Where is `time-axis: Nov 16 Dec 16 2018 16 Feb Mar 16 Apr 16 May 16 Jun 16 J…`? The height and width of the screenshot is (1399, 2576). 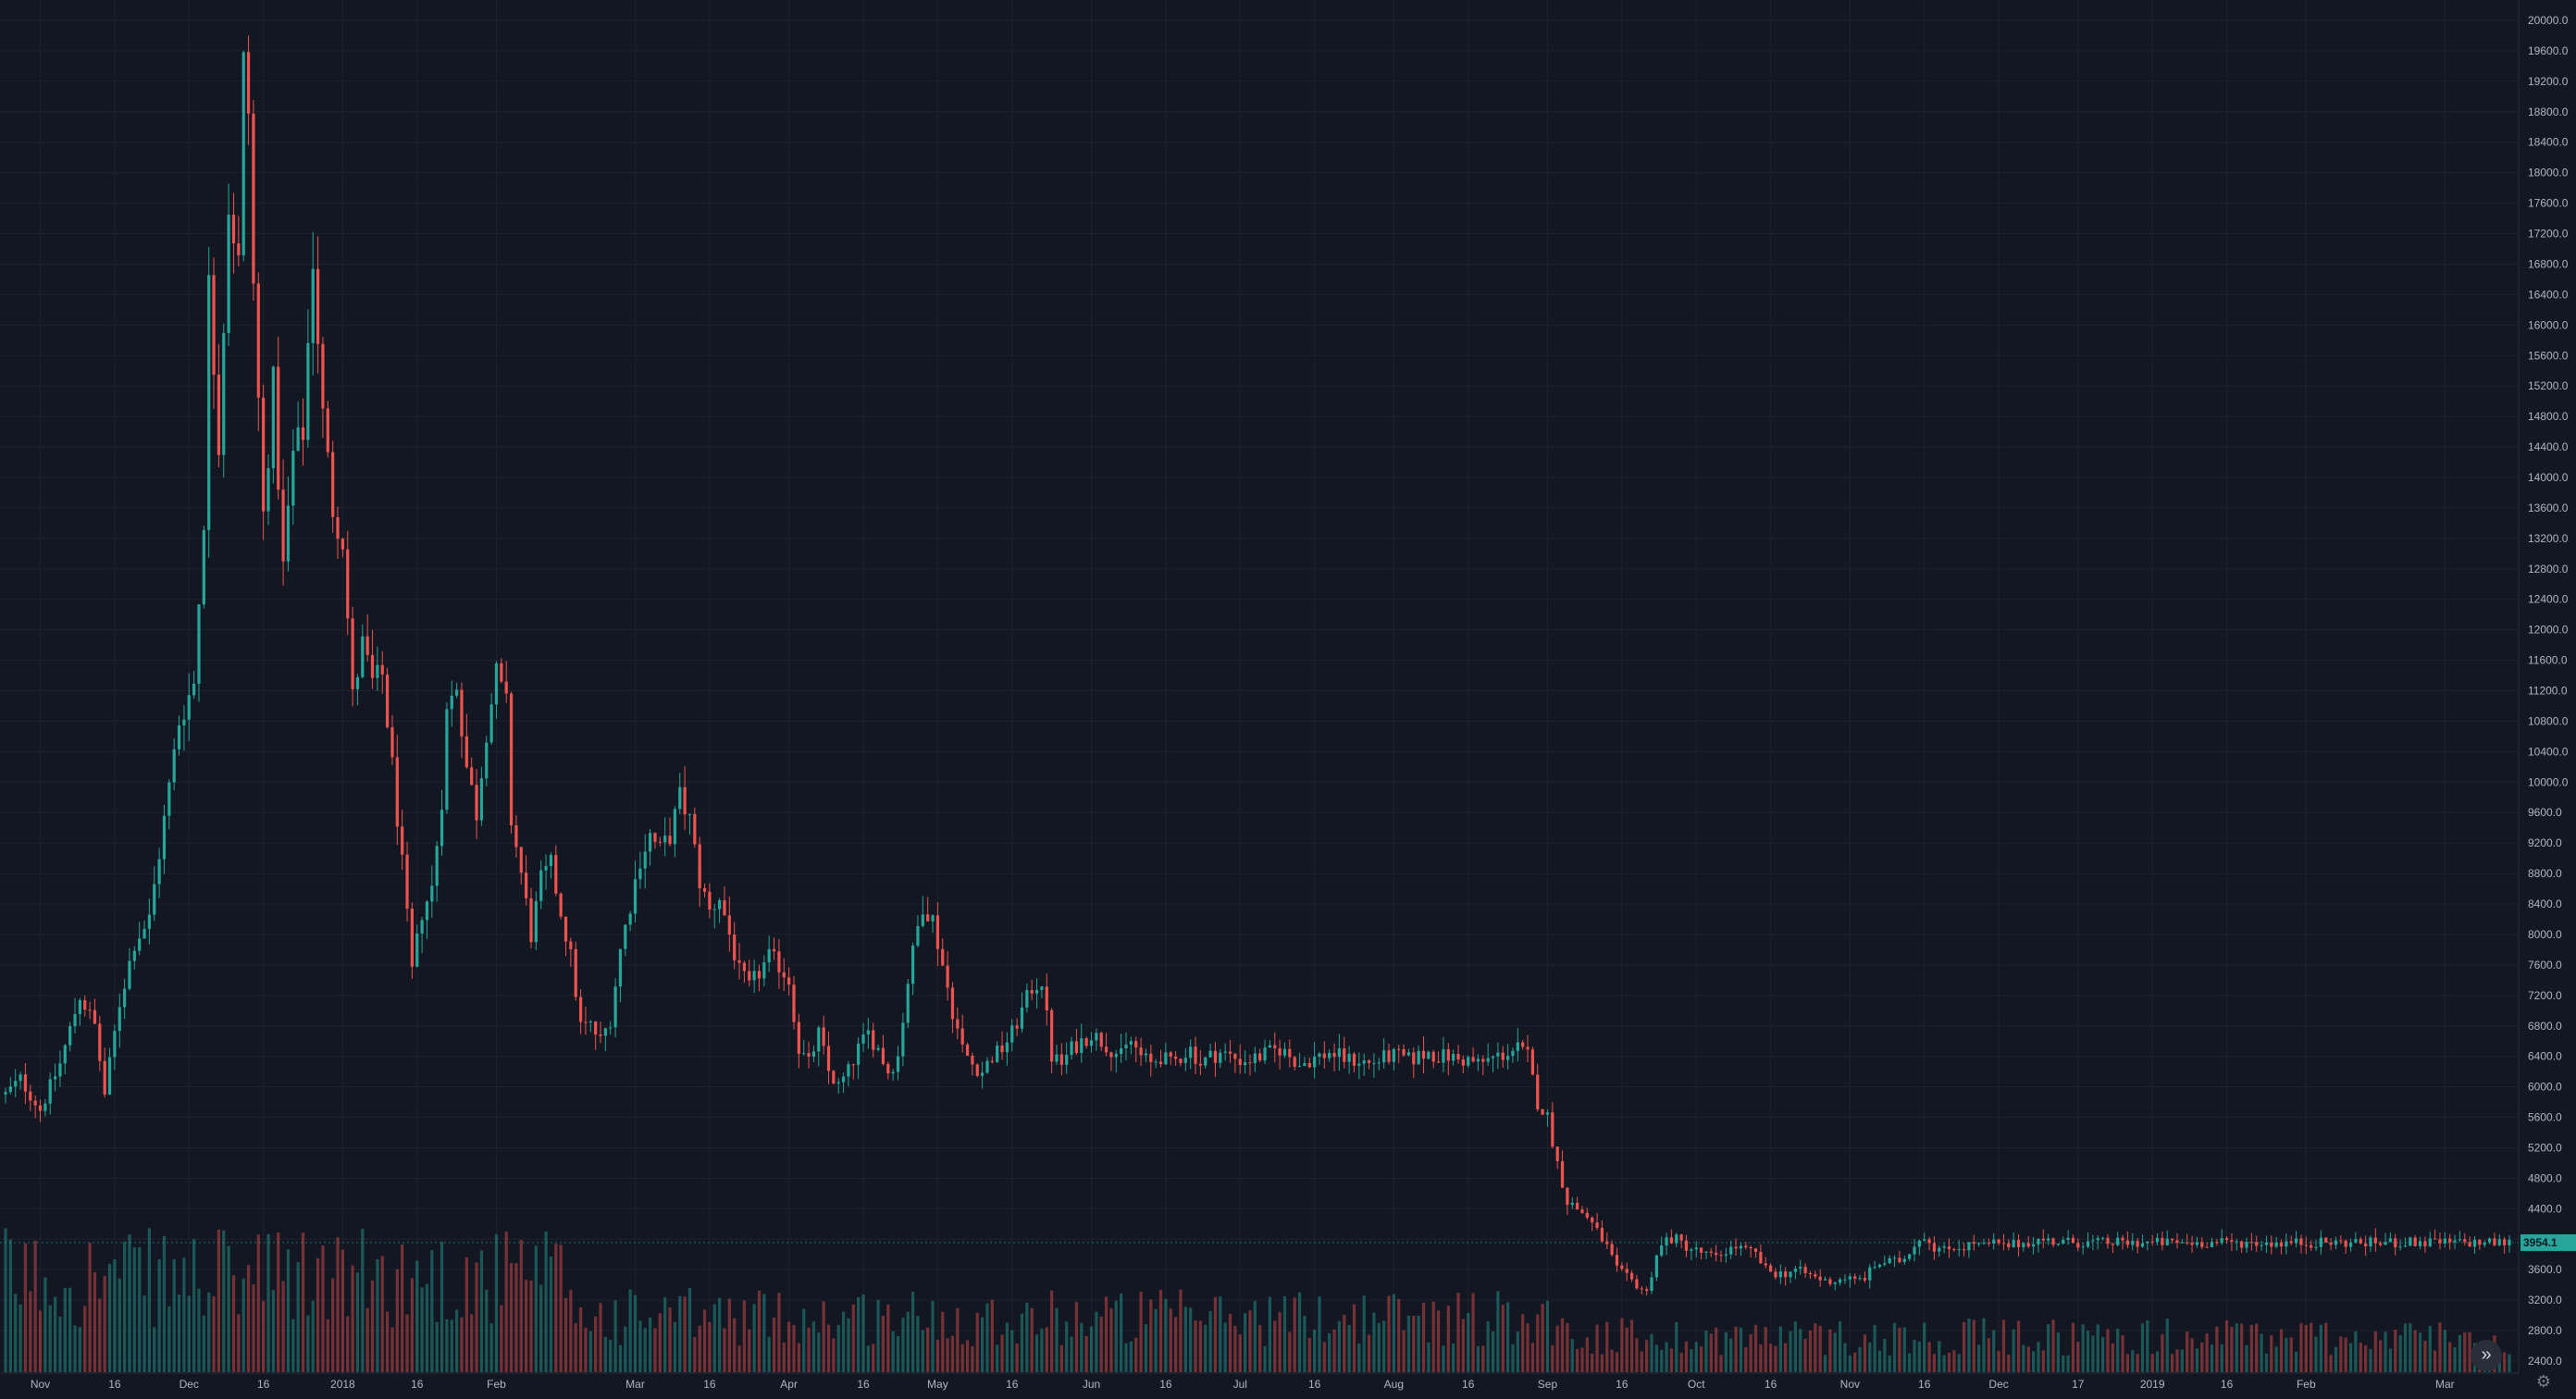 time-axis: Nov 16 Dec 16 2018 16 Feb Mar 16 Apr 16 May 16 Jun 16 J… is located at coordinates (1243, 1384).